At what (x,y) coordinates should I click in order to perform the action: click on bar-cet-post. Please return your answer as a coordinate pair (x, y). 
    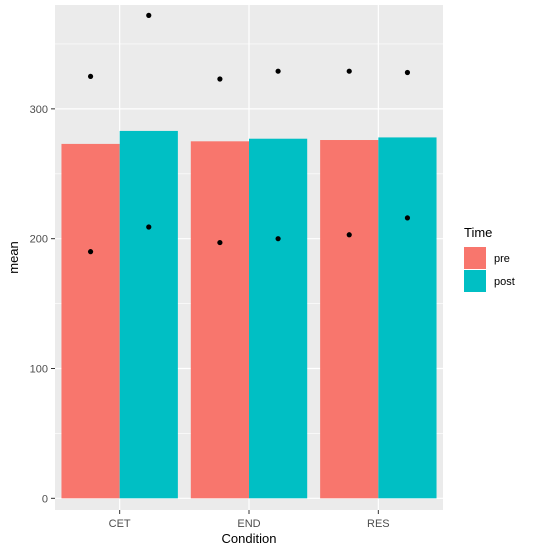
    Looking at the image, I should click on (148, 314).